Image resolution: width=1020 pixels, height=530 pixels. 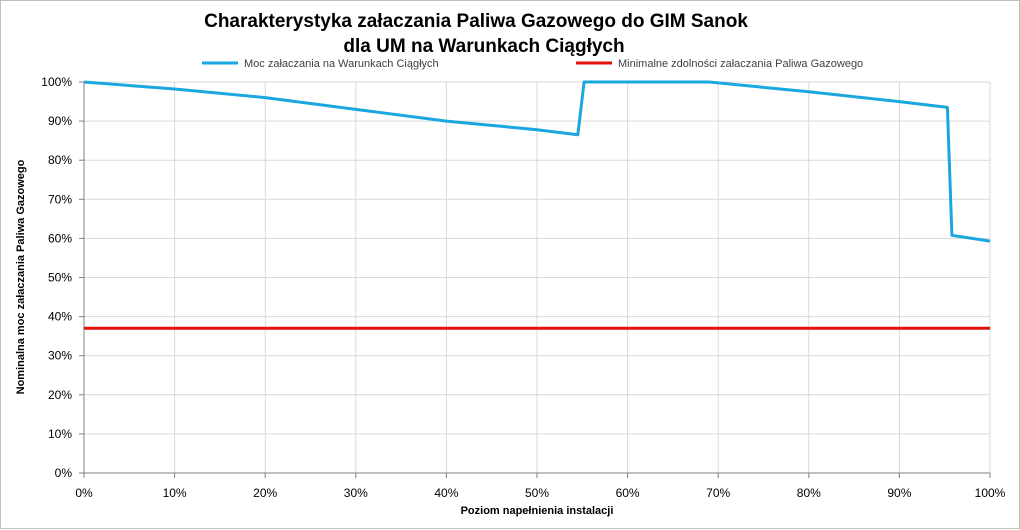 I want to click on x-tick-label: 40%, so click(x=446, y=493).